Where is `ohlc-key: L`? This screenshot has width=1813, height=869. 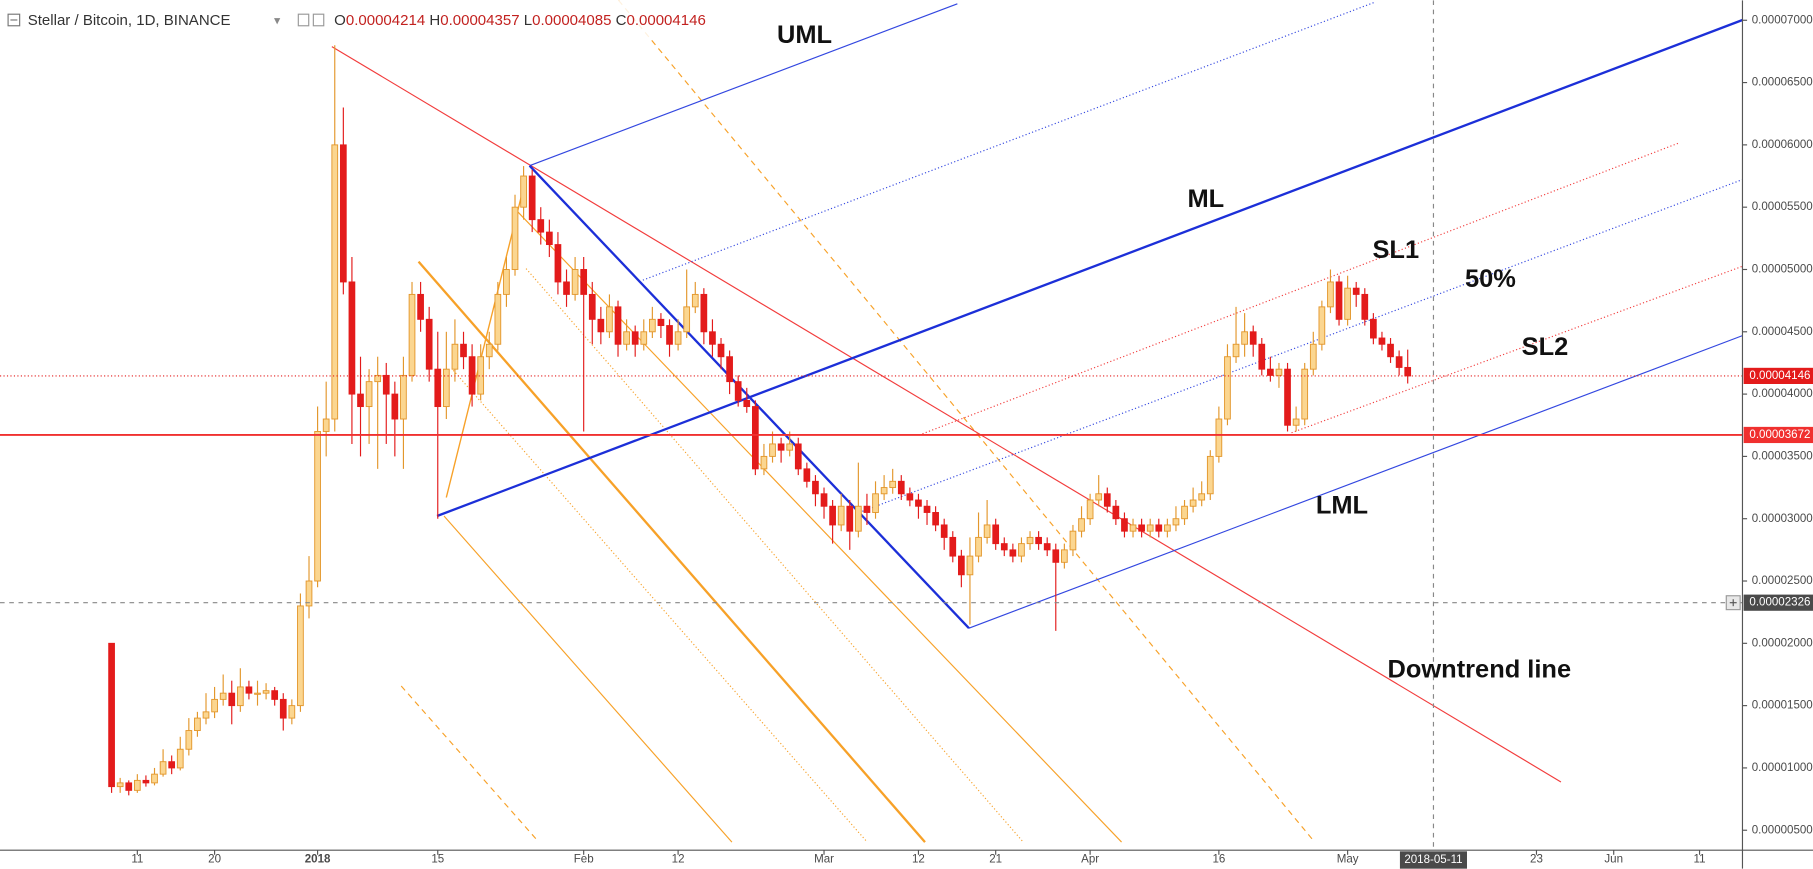 ohlc-key: L is located at coordinates (528, 20).